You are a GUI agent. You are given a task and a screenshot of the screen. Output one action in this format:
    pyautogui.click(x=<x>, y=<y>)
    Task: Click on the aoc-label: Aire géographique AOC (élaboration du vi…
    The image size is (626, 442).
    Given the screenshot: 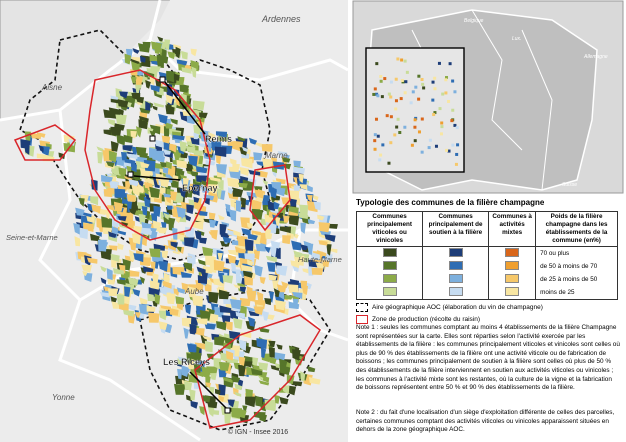 What is the action you would take?
    pyautogui.click(x=457, y=307)
    